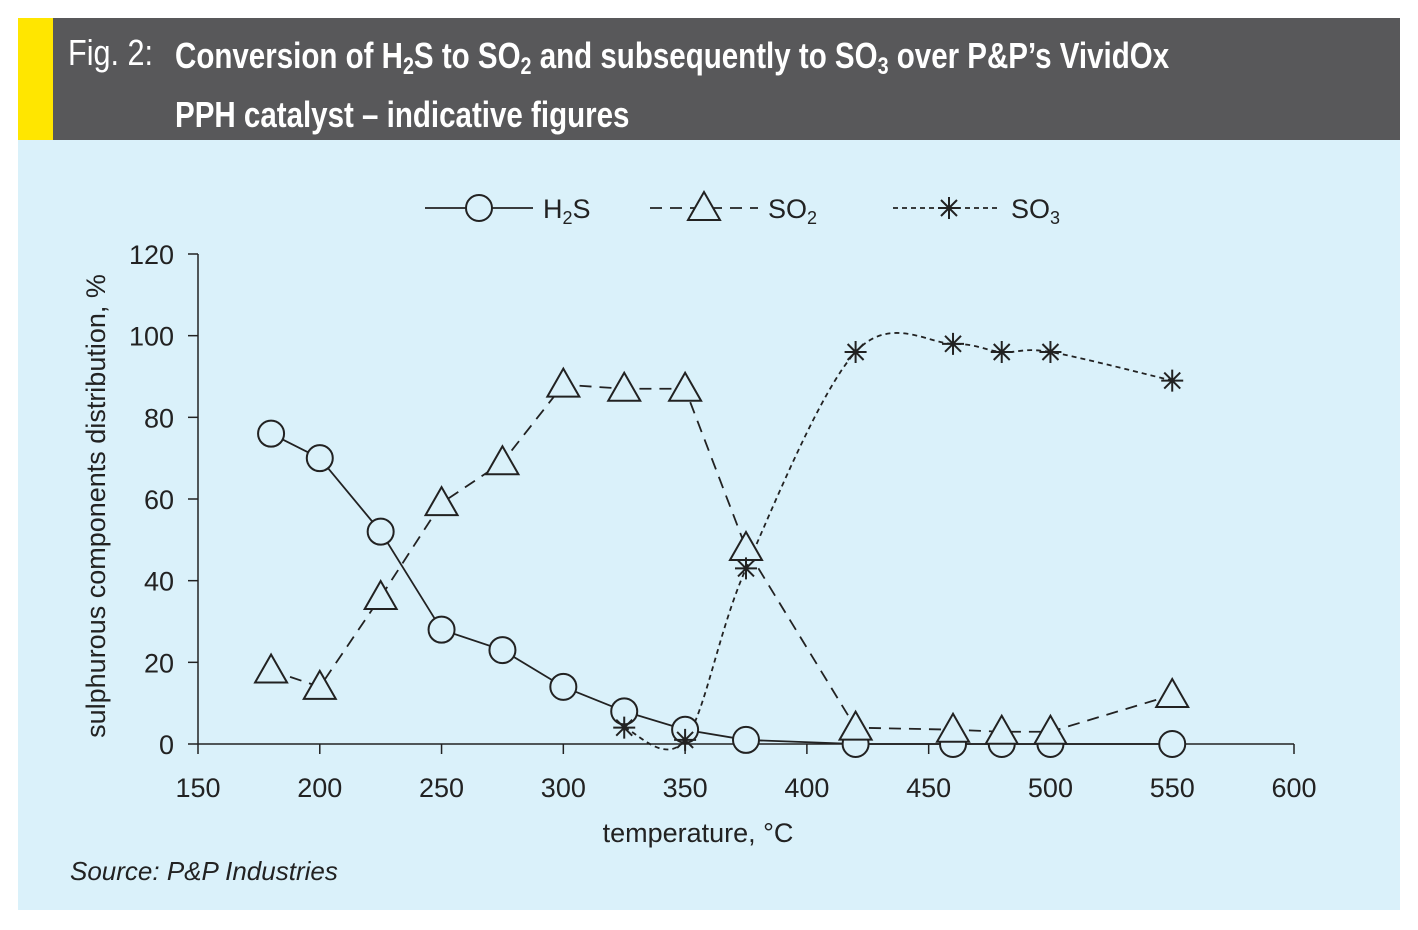 Image resolution: width=1418 pixels, height=930 pixels. I want to click on title-sub: 3, so click(883, 66).